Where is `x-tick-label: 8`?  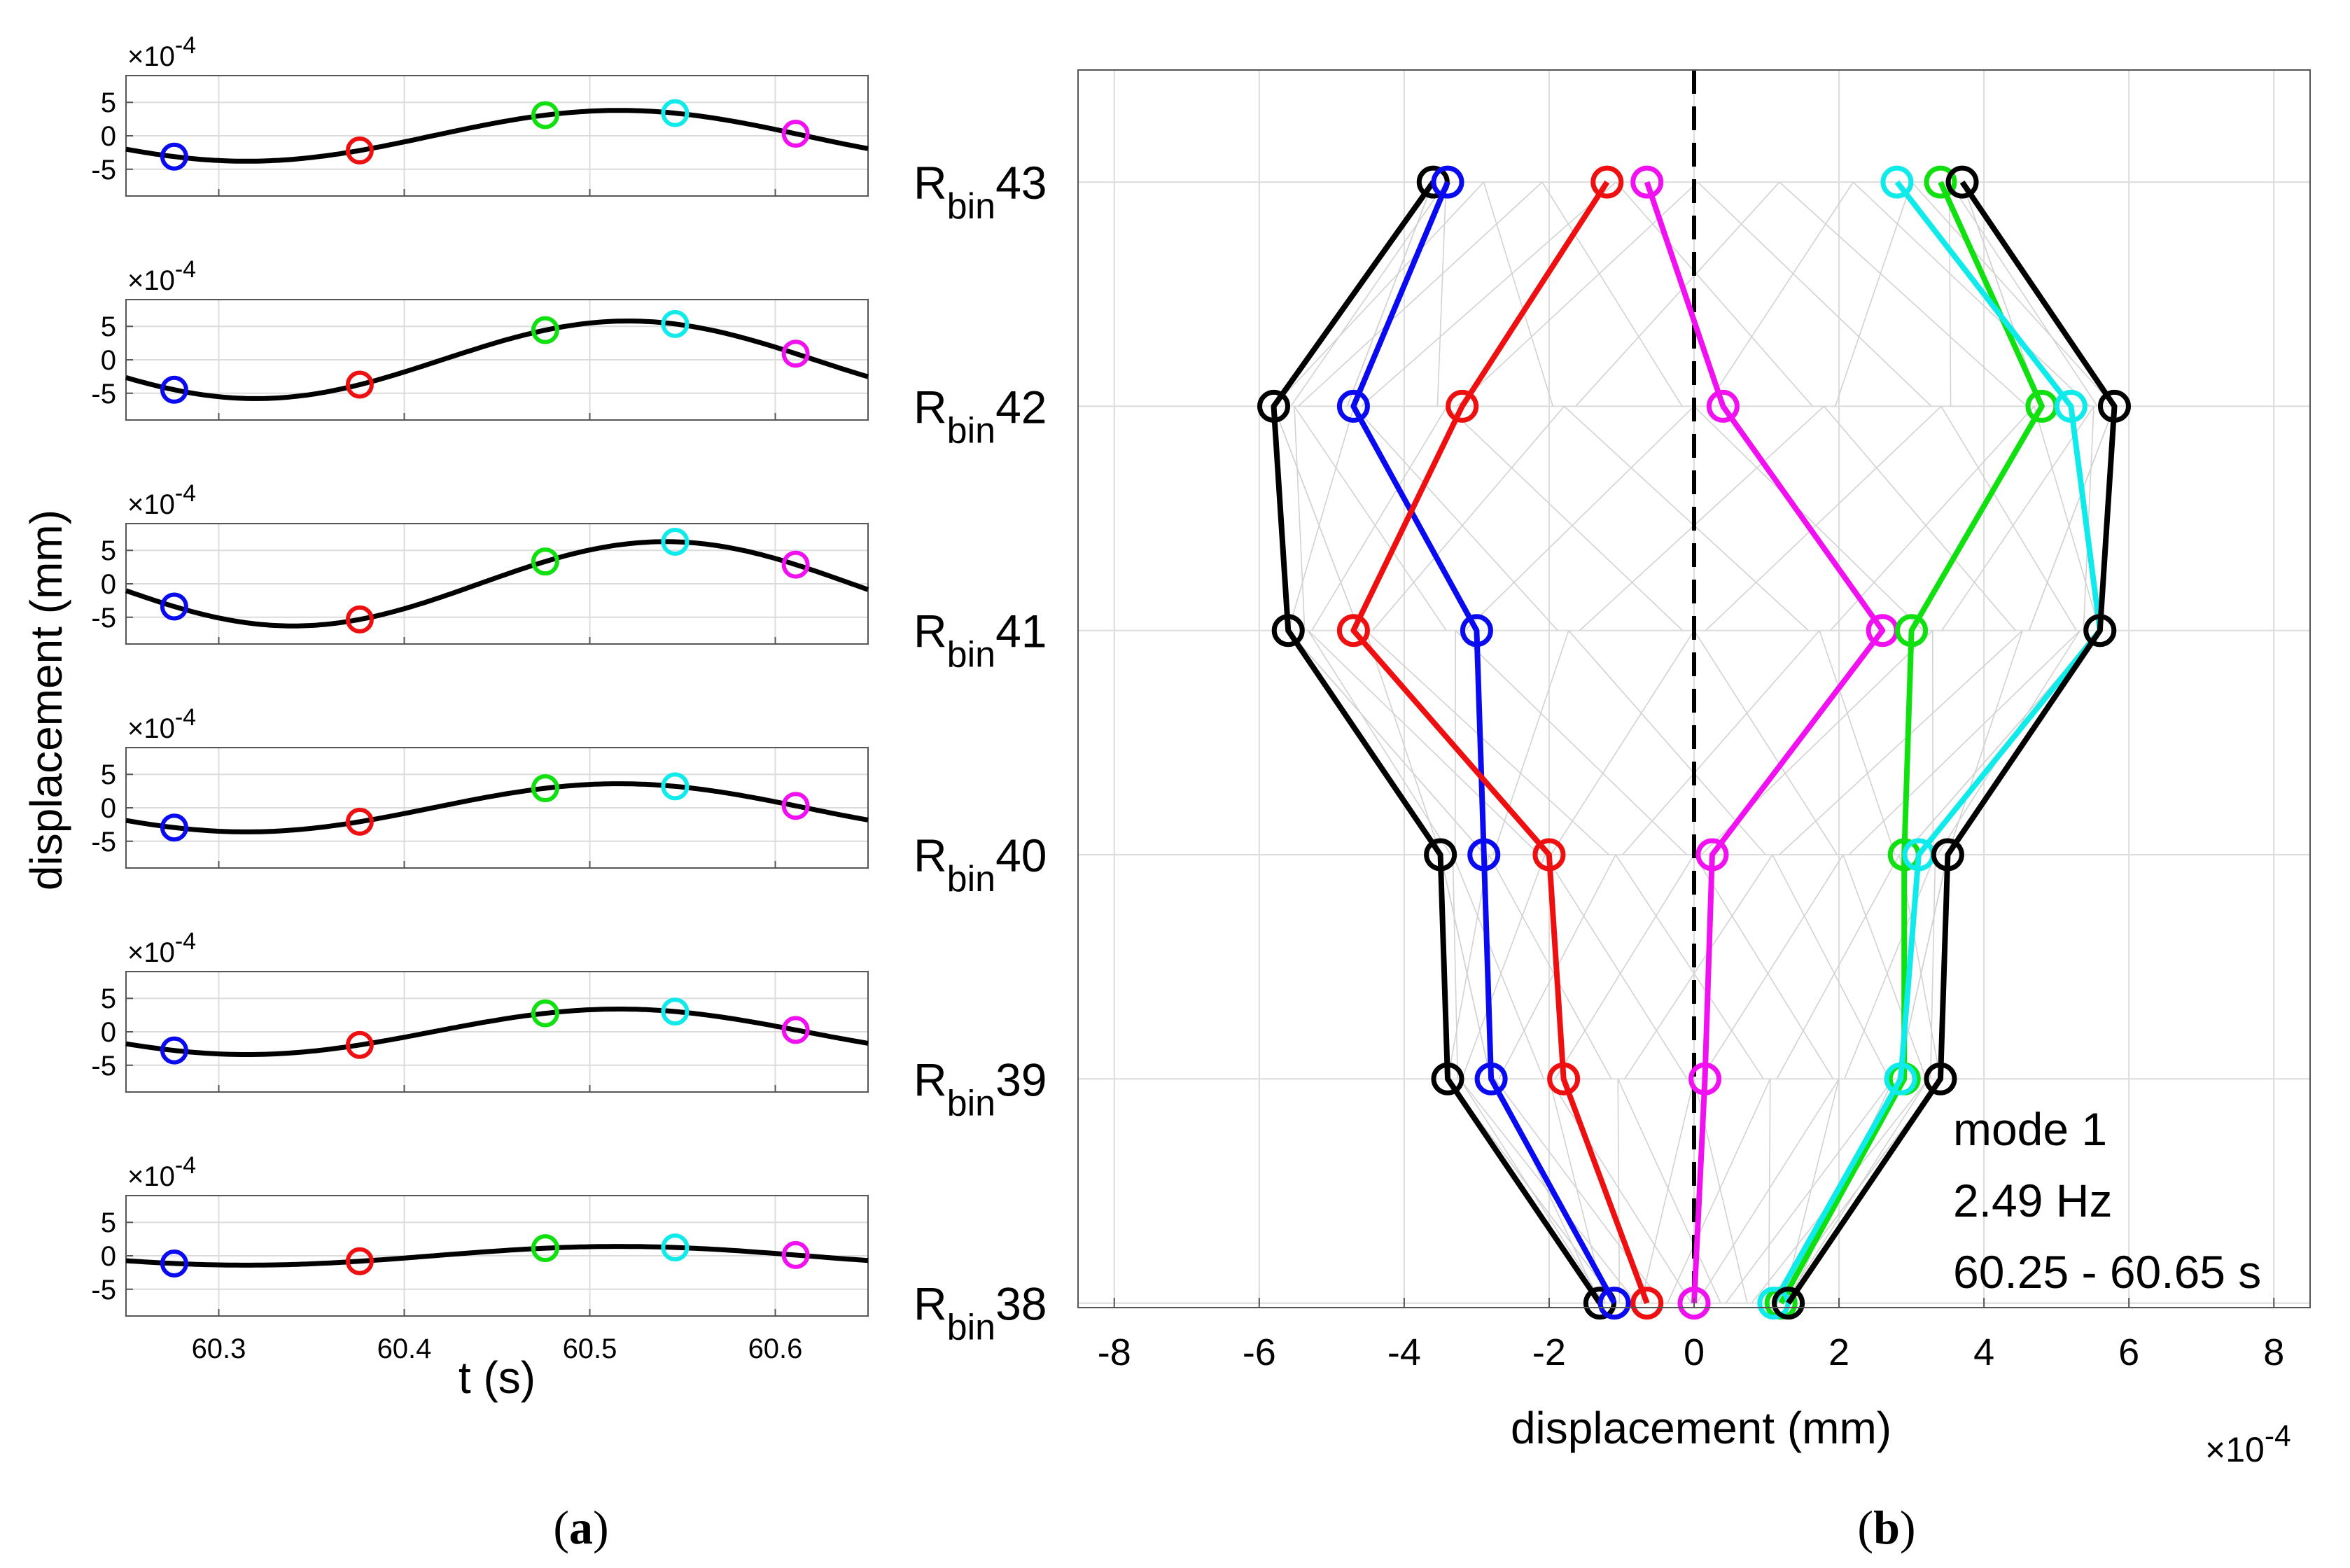
x-tick-label: 8 is located at coordinates (2273, 1352).